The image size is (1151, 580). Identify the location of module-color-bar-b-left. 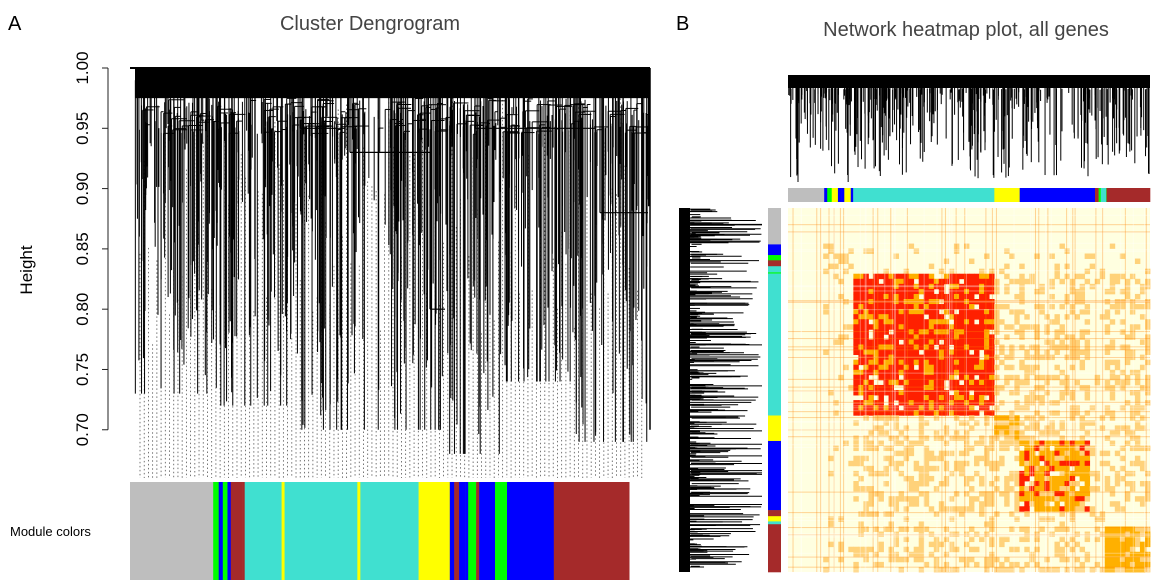
(774, 390).